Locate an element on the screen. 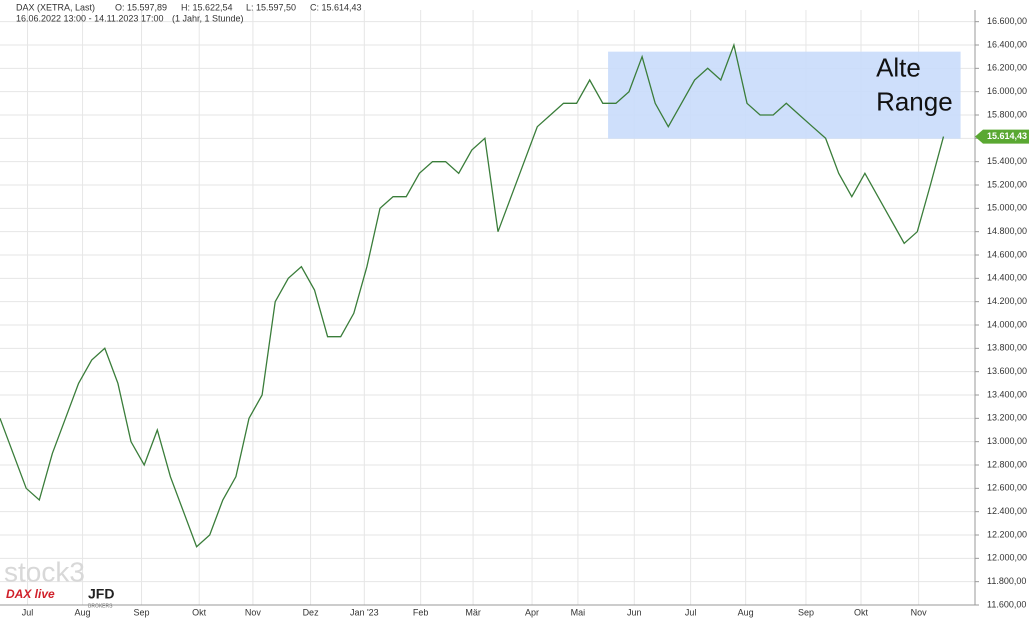  y-tick-label: 16.000,00 is located at coordinates (1007, 91).